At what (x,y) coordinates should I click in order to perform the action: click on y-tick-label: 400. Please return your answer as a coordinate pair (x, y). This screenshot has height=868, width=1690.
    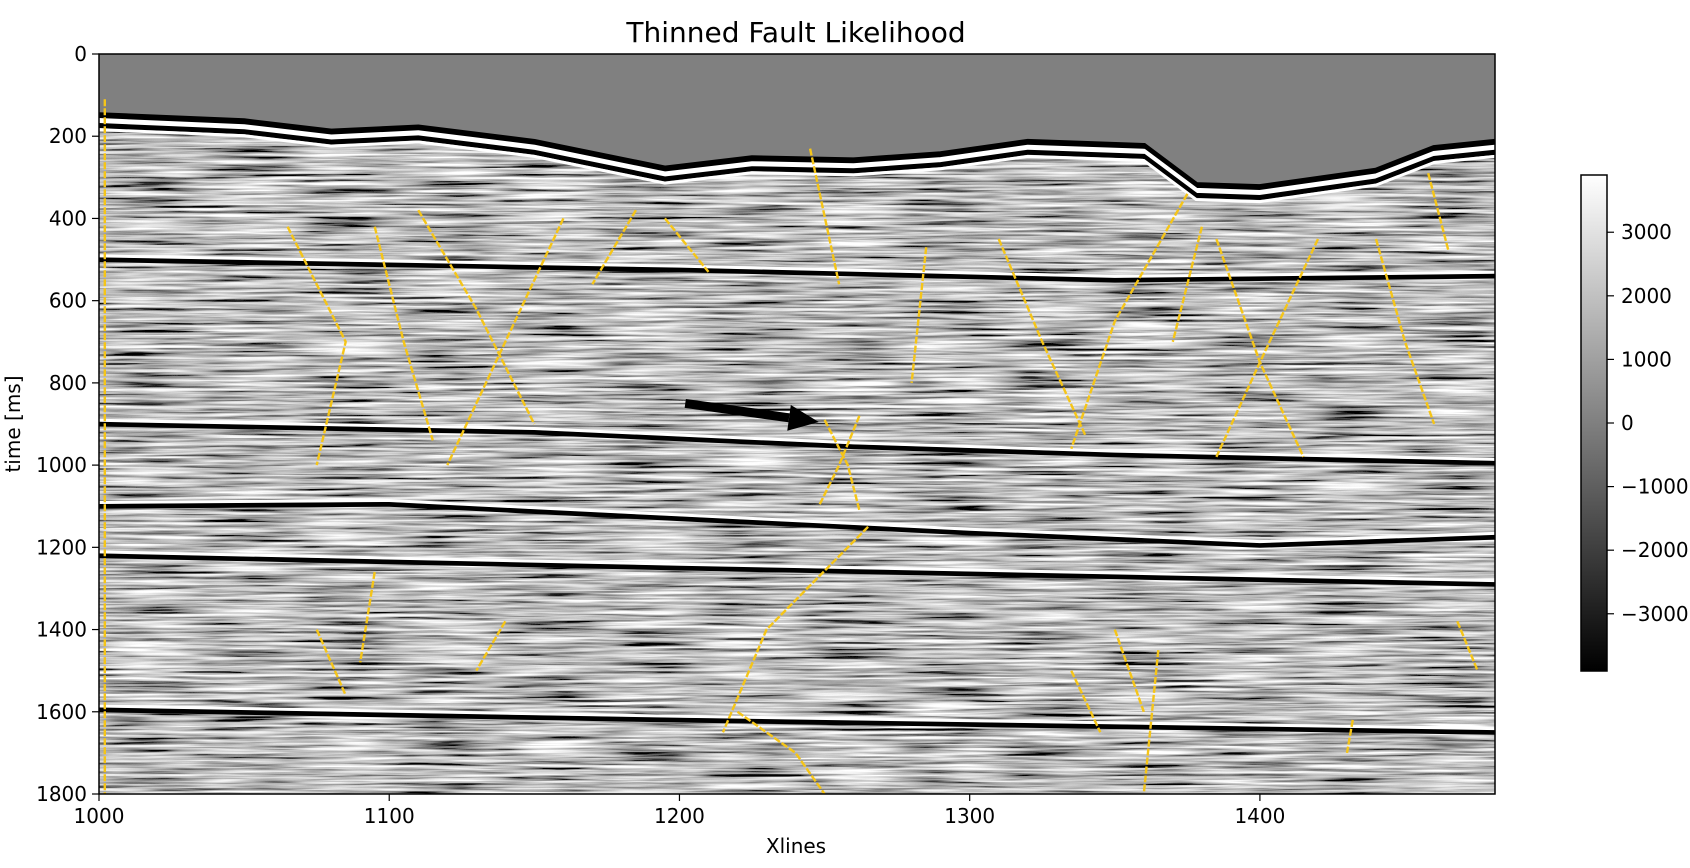
    Looking at the image, I should click on (68, 218).